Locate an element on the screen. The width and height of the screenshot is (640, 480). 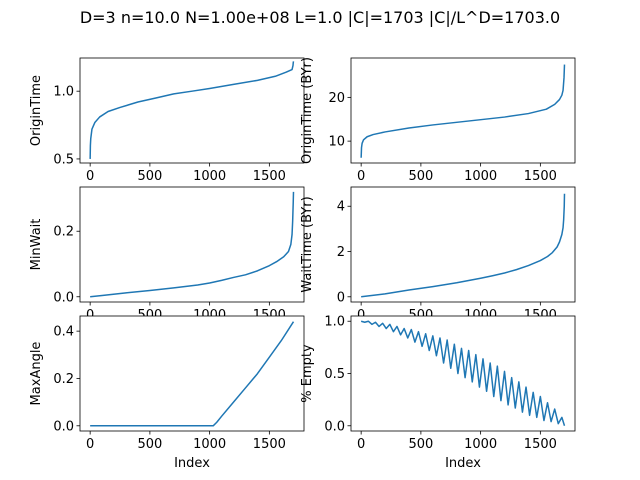
y-tick-label: 10 is located at coordinates (336, 142).